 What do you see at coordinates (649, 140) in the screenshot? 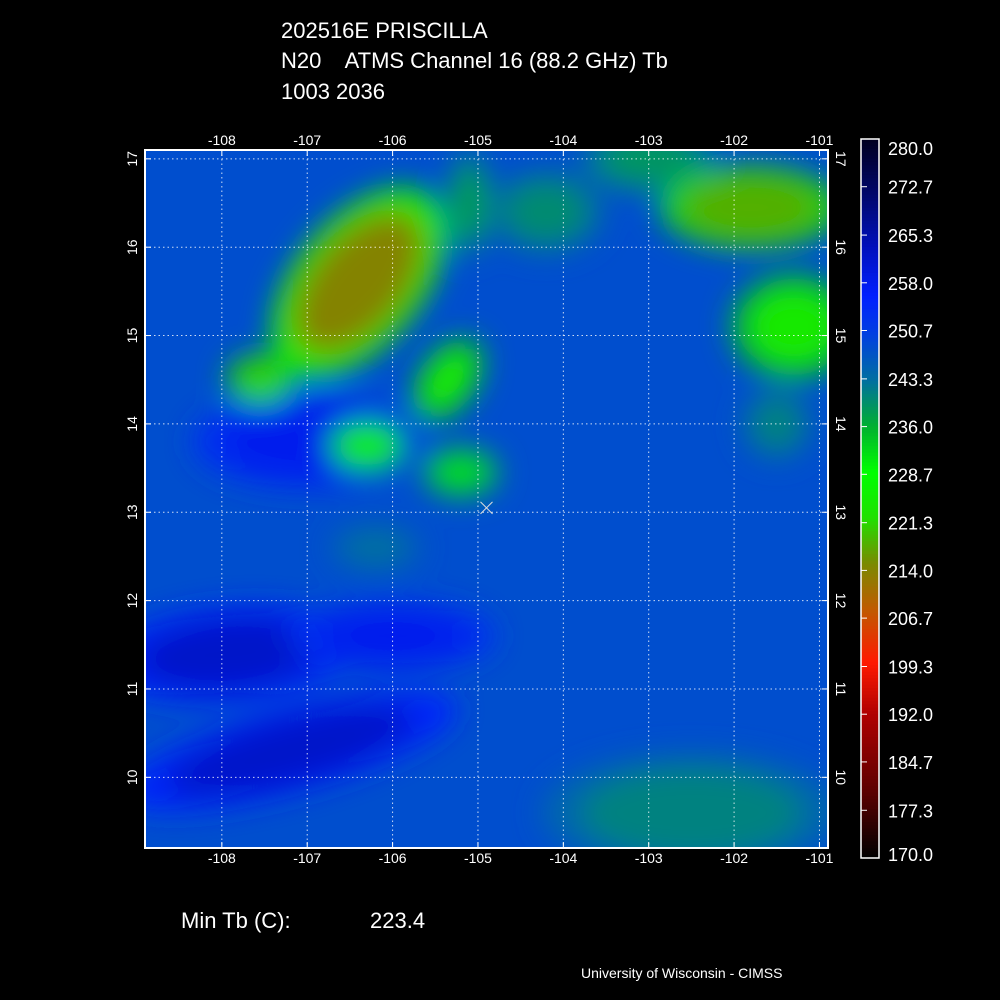
I see `x-tick-label-top: -103` at bounding box center [649, 140].